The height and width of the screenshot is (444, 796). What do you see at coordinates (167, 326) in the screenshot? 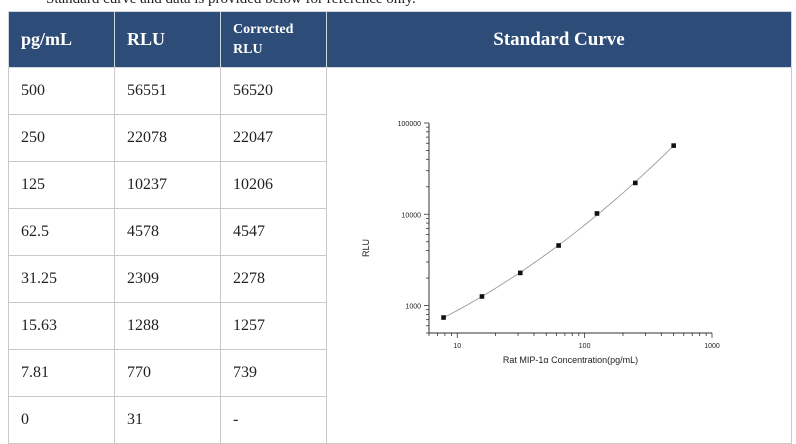
I see `cell-rlu: 1288` at bounding box center [167, 326].